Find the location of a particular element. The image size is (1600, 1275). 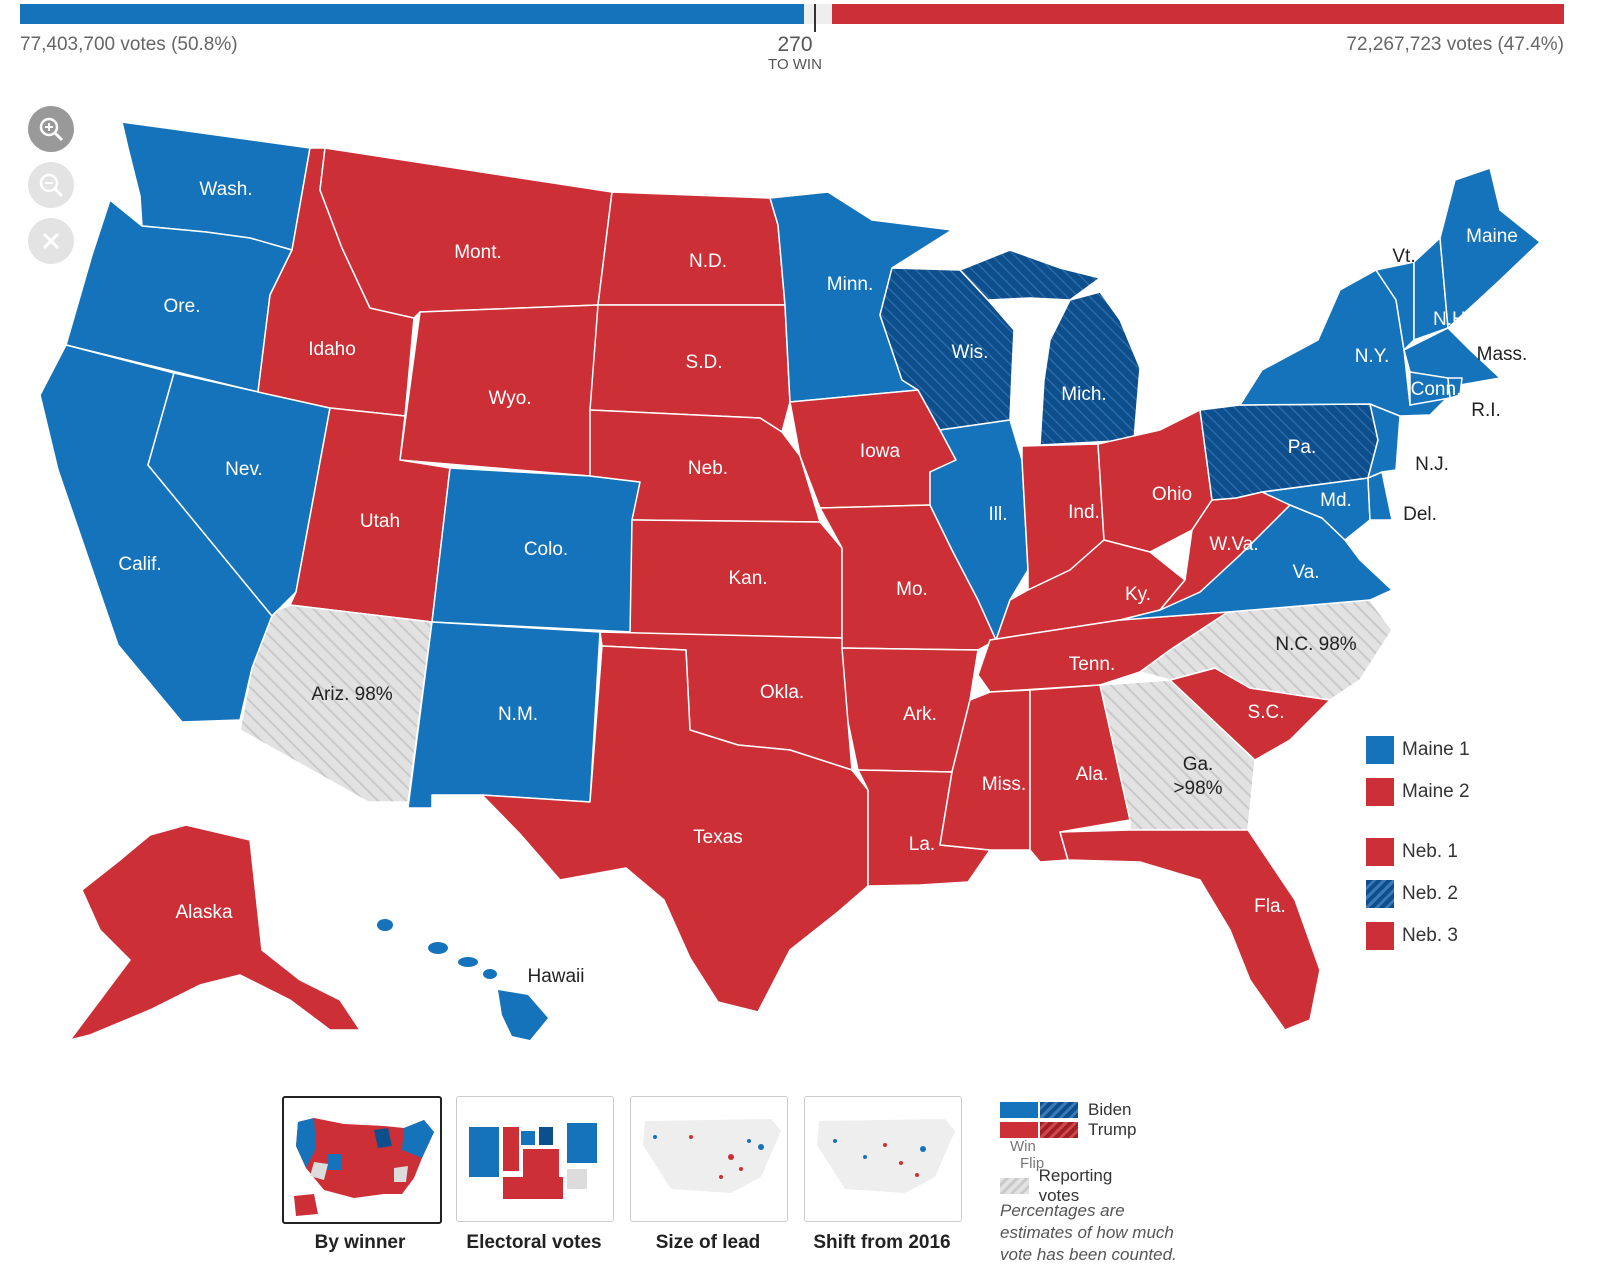

label-okla: Okla. is located at coordinates (782, 692).